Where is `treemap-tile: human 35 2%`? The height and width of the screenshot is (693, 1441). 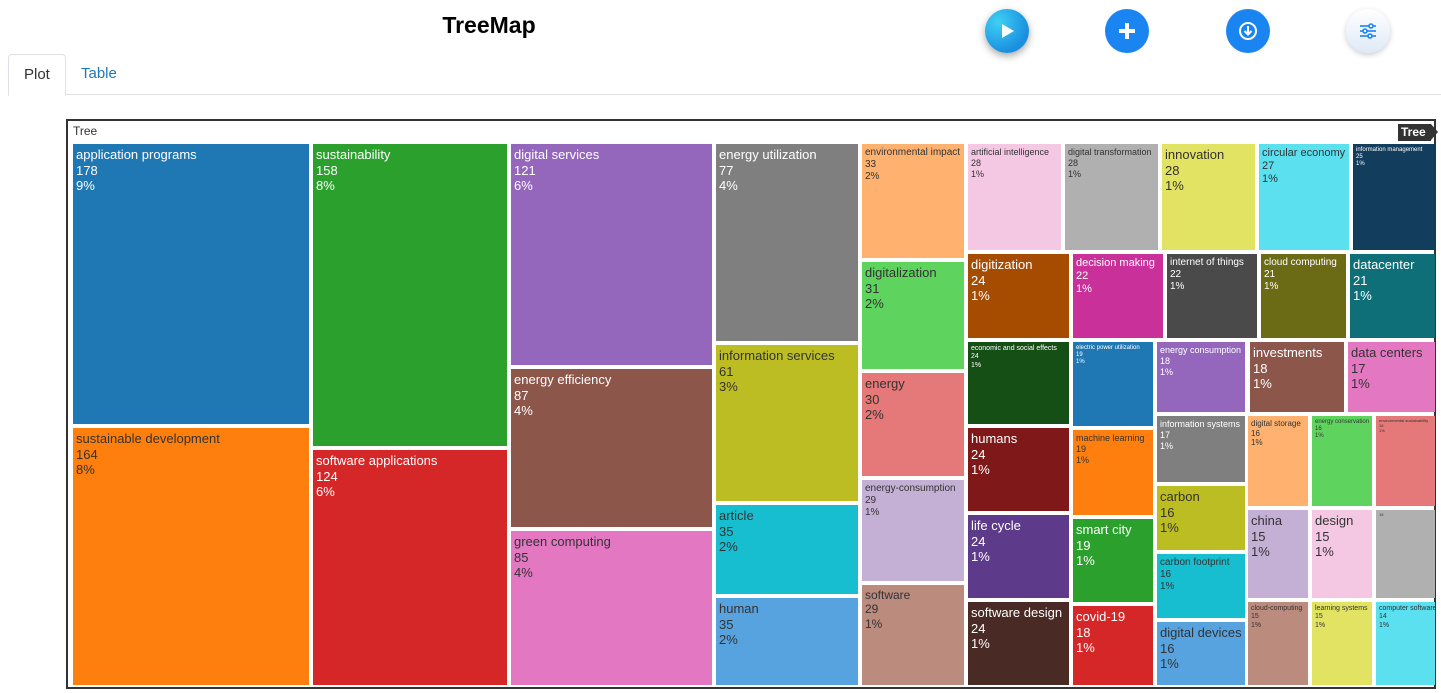
treemap-tile: human 35 2% is located at coordinates (787, 641).